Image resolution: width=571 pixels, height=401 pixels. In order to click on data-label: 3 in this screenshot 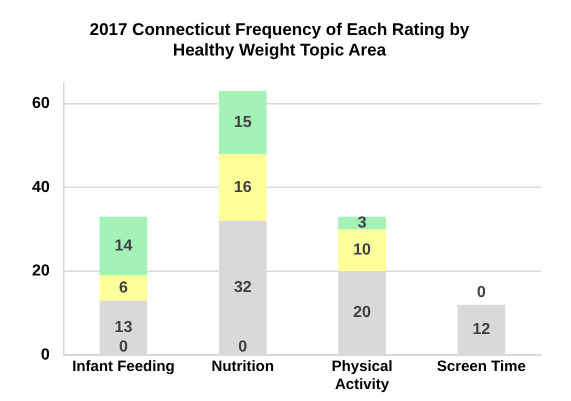, I will do `click(362, 223)`.